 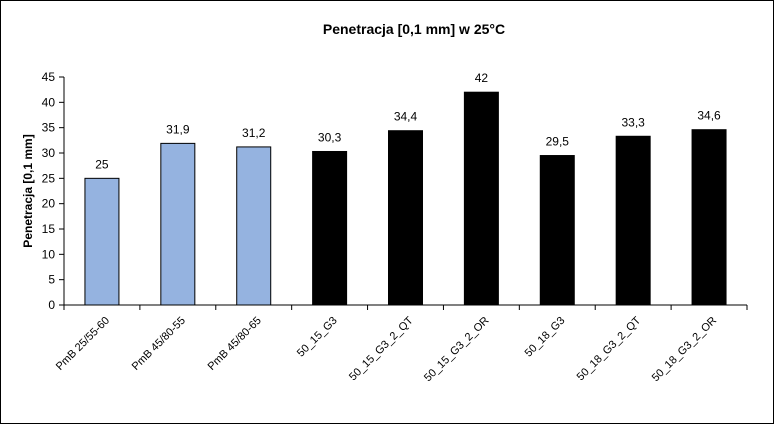 I want to click on y-tick-label: 45, so click(x=49, y=77).